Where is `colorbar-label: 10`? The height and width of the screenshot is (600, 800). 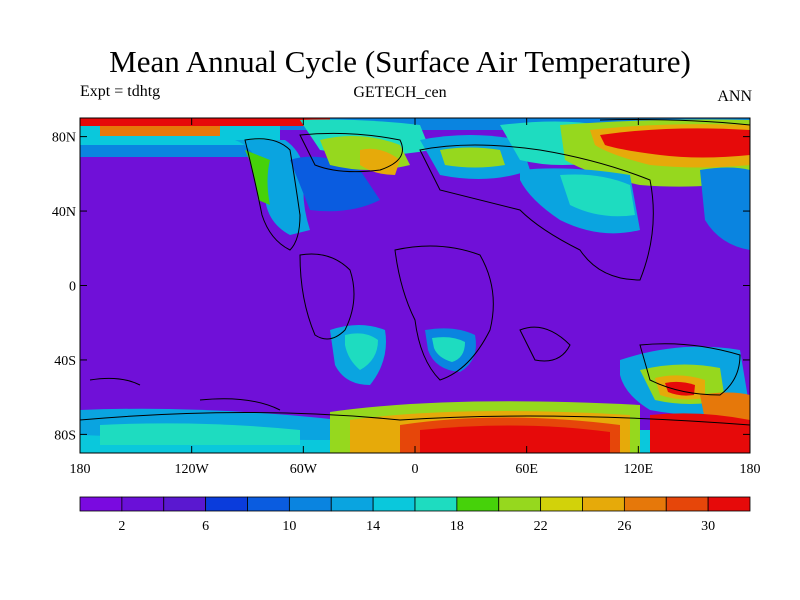 colorbar-label: 10 is located at coordinates (289, 526).